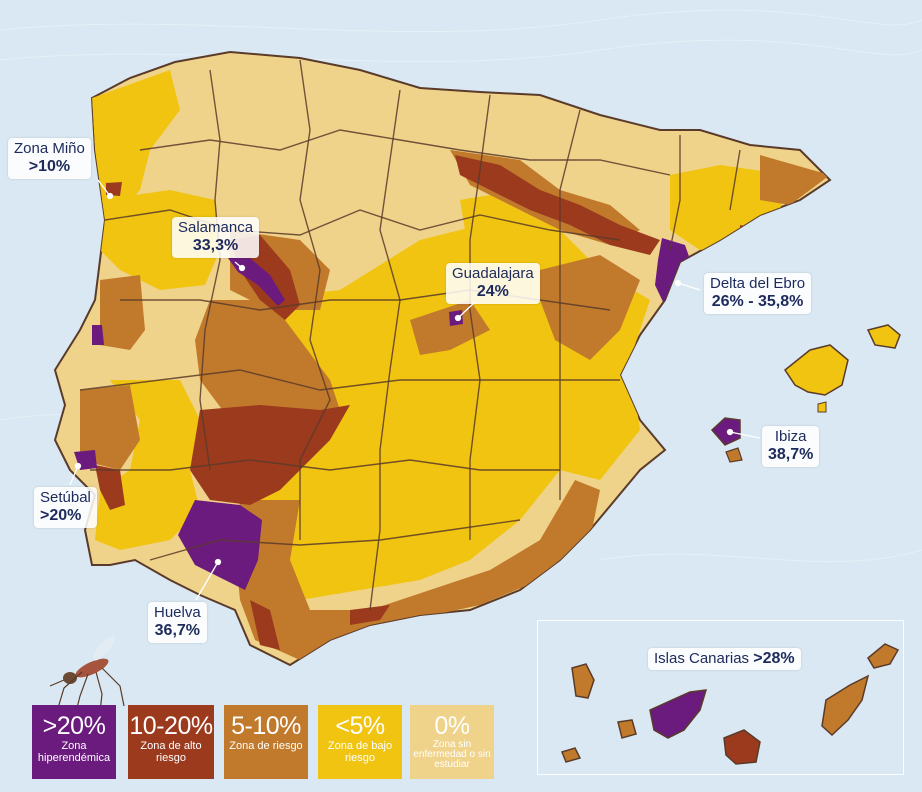 This screenshot has width=922, height=792. What do you see at coordinates (791, 454) in the screenshot?
I see `callout-value: 38,7%` at bounding box center [791, 454].